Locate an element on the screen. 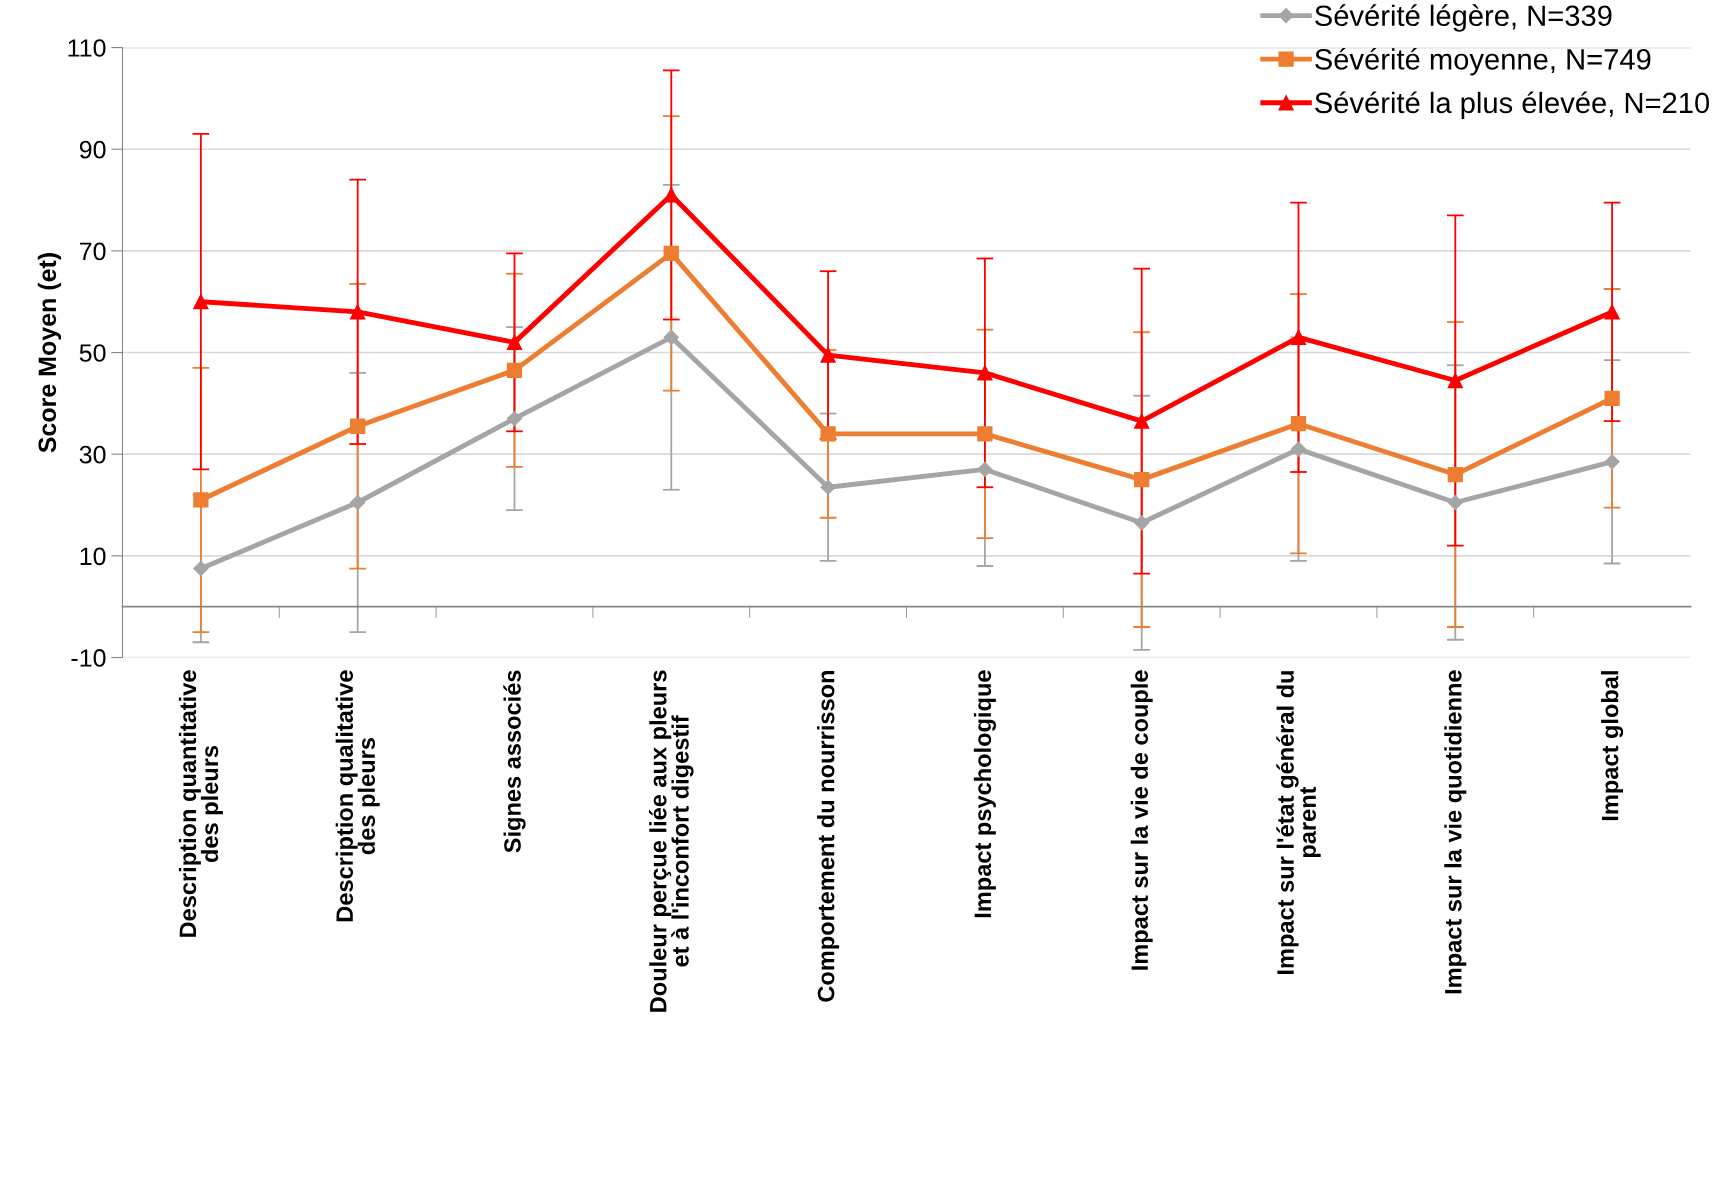 Image resolution: width=1725 pixels, height=1189 pixels. y-tick-label: 50 is located at coordinates (92, 353).